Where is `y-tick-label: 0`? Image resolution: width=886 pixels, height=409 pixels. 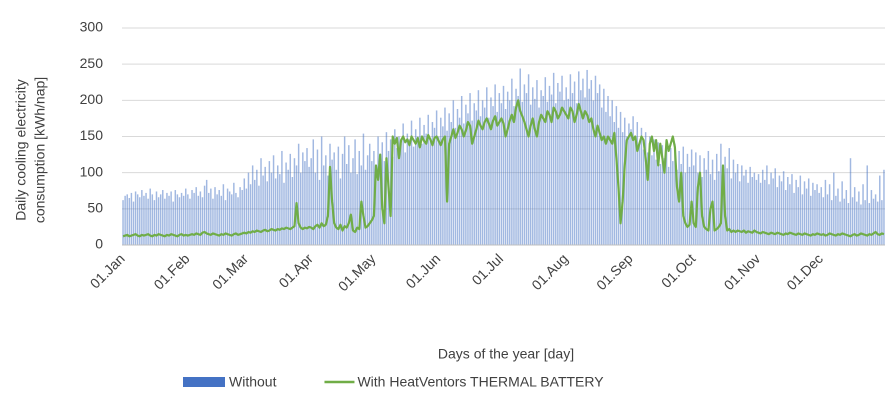 y-tick-label: 0 is located at coordinates (99, 244).